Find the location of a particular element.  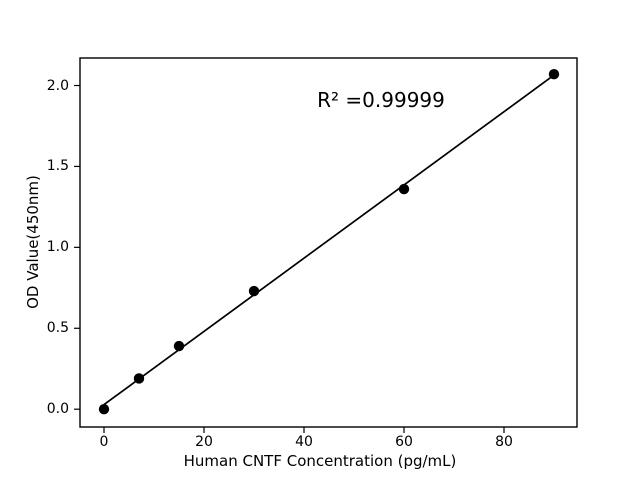

y-tick-label: 1.5 is located at coordinates (57, 166).